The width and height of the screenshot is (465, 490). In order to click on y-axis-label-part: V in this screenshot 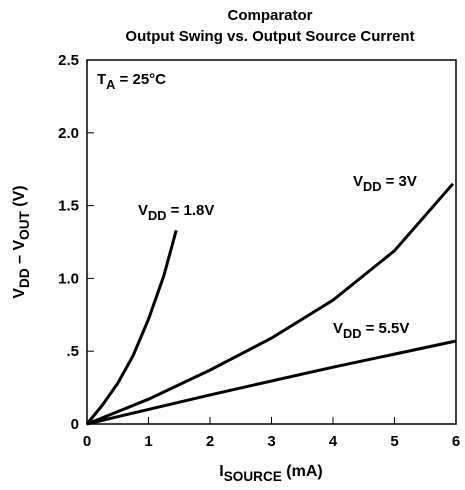, I will do `click(19, 293)`.